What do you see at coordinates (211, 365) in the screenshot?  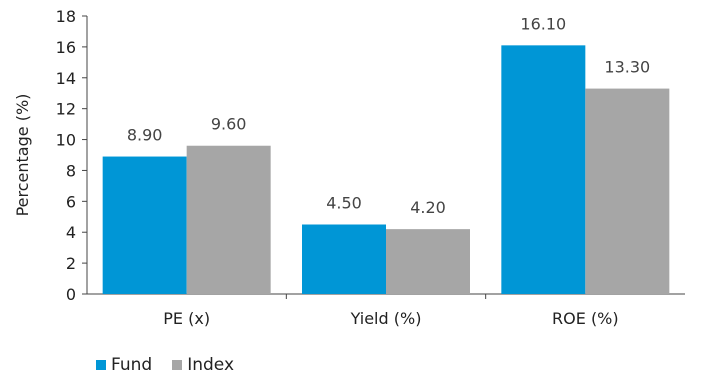 I see `legend-label-index: Index` at bounding box center [211, 365].